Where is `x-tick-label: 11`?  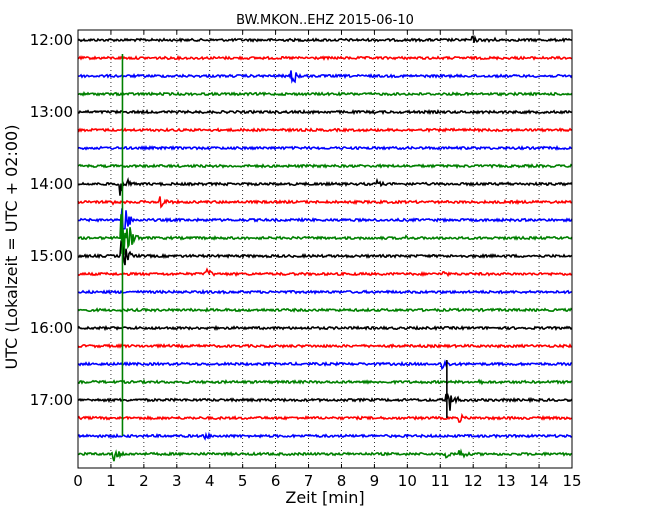
x-tick-label: 11 is located at coordinates (440, 481).